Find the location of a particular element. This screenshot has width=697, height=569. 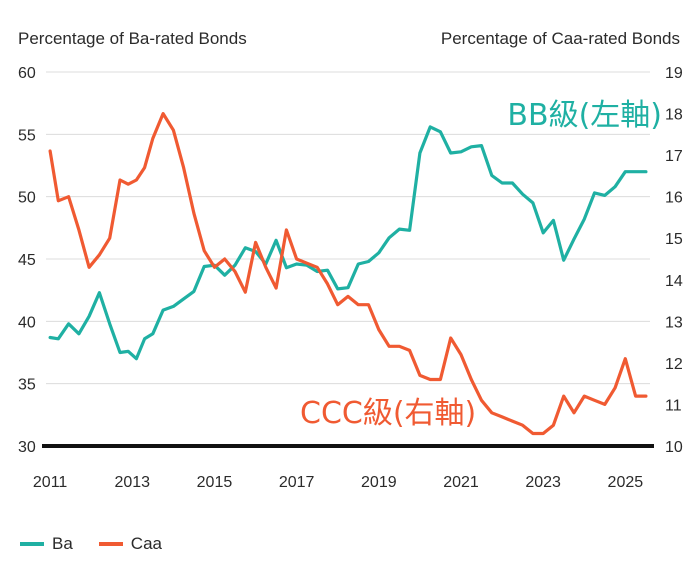

legend-swatch-ba is located at coordinates (32, 544).